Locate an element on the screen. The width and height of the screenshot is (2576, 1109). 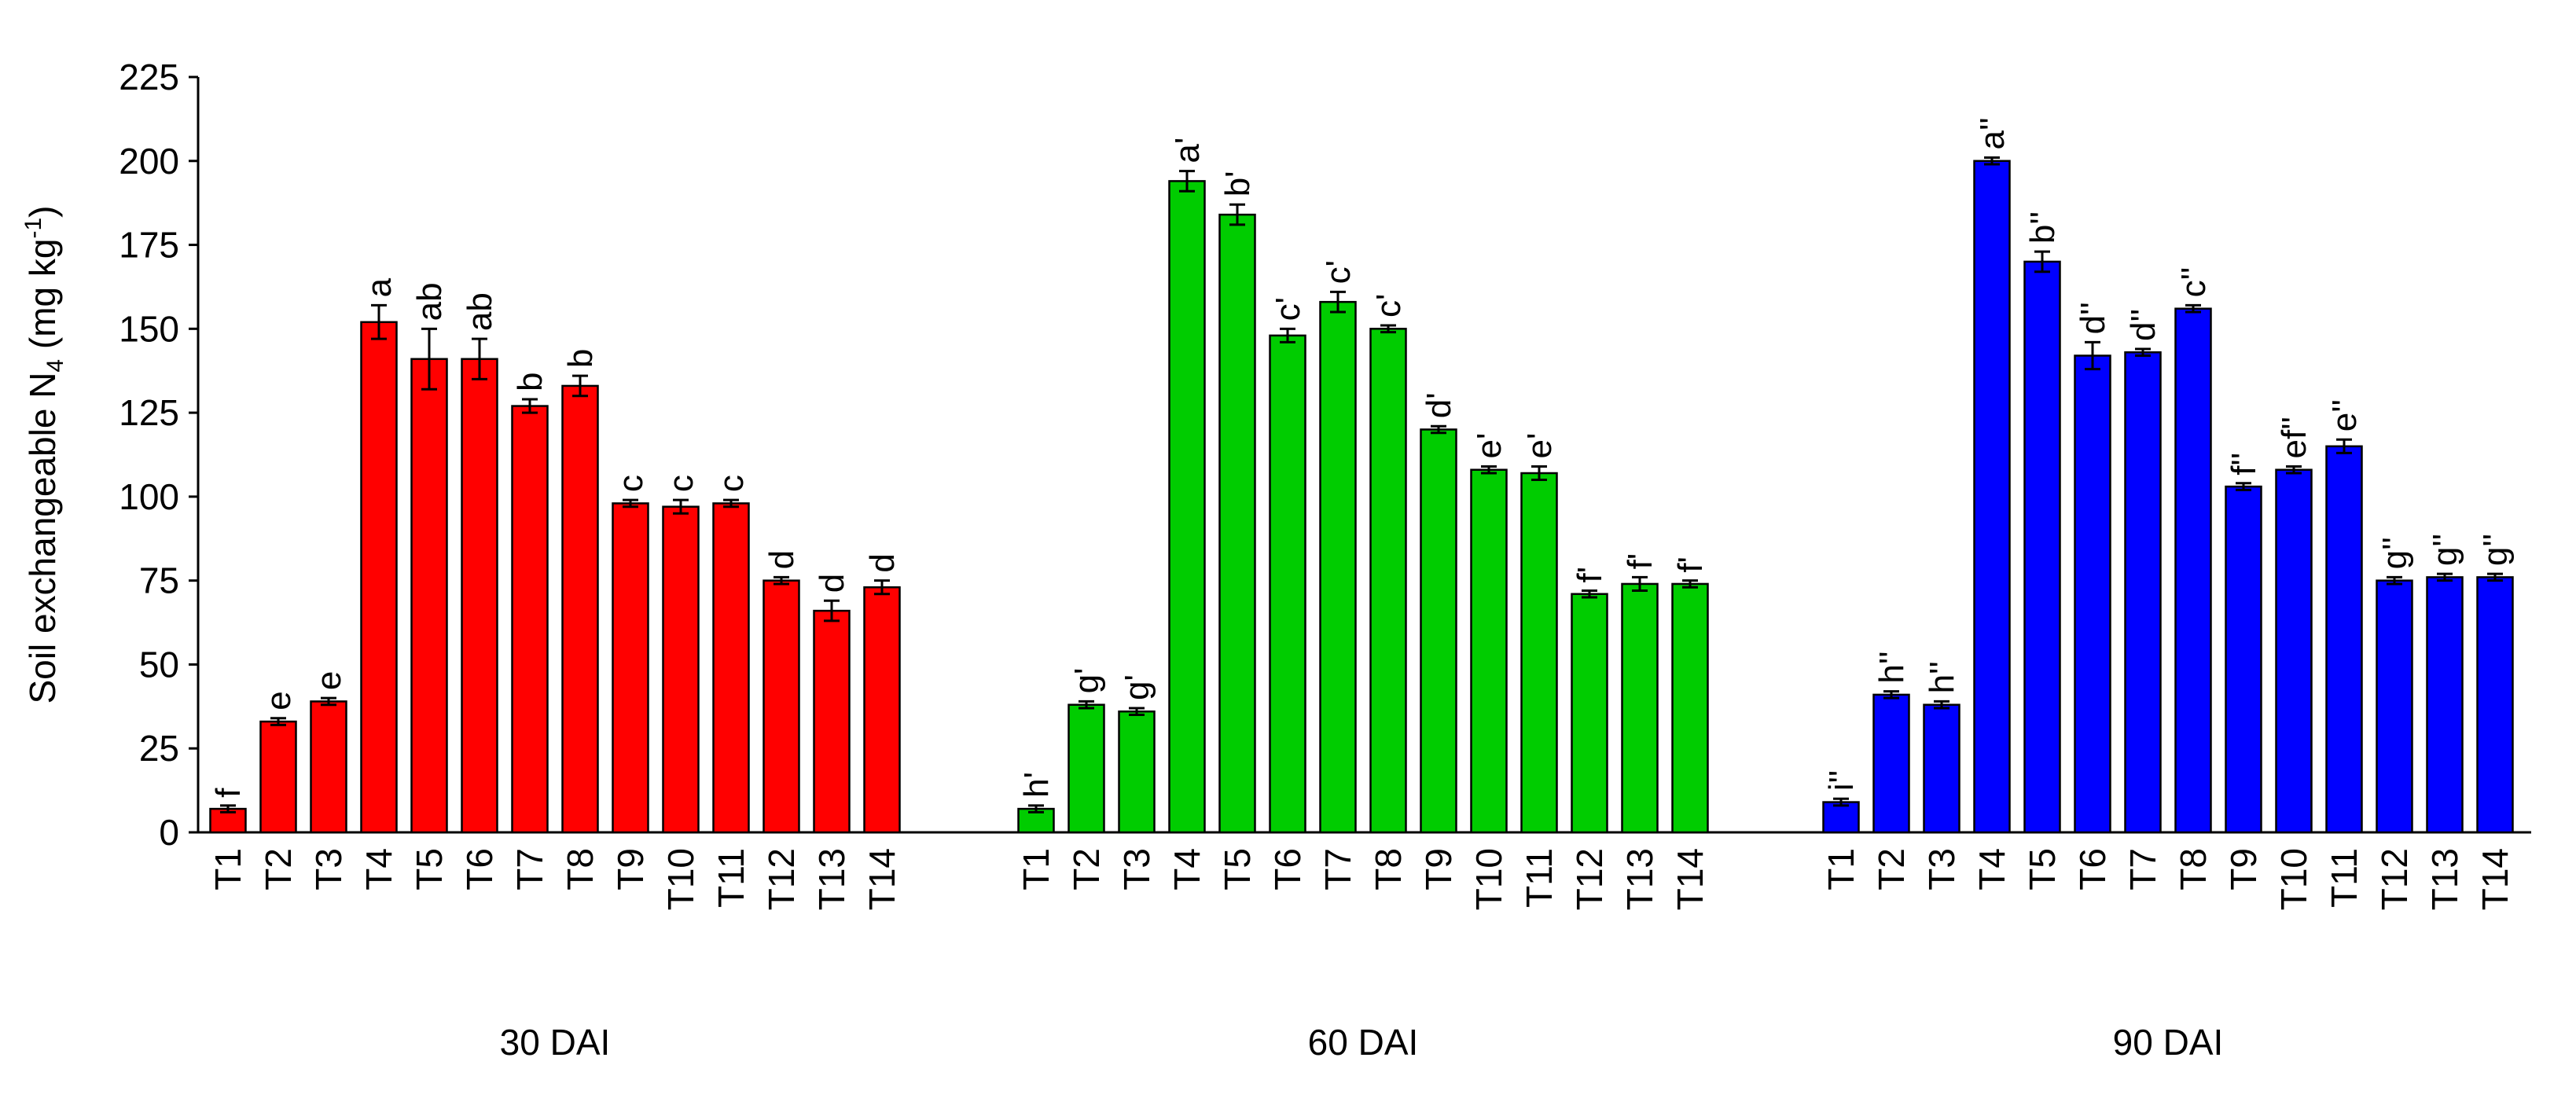
y-tick-label: 25 is located at coordinates (159, 748).